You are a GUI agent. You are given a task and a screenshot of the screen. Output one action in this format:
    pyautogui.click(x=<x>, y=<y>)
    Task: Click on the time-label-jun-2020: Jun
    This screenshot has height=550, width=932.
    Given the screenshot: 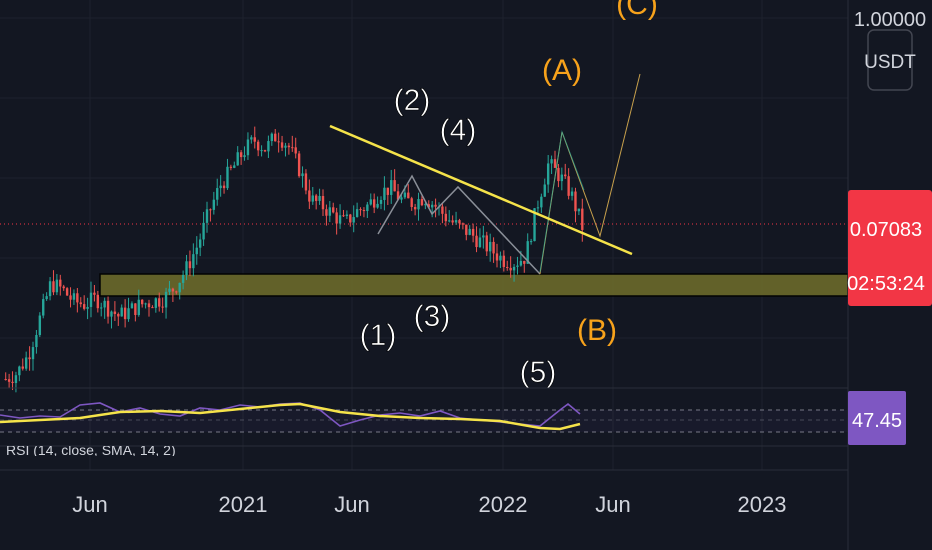 What is the action you would take?
    pyautogui.click(x=89, y=504)
    